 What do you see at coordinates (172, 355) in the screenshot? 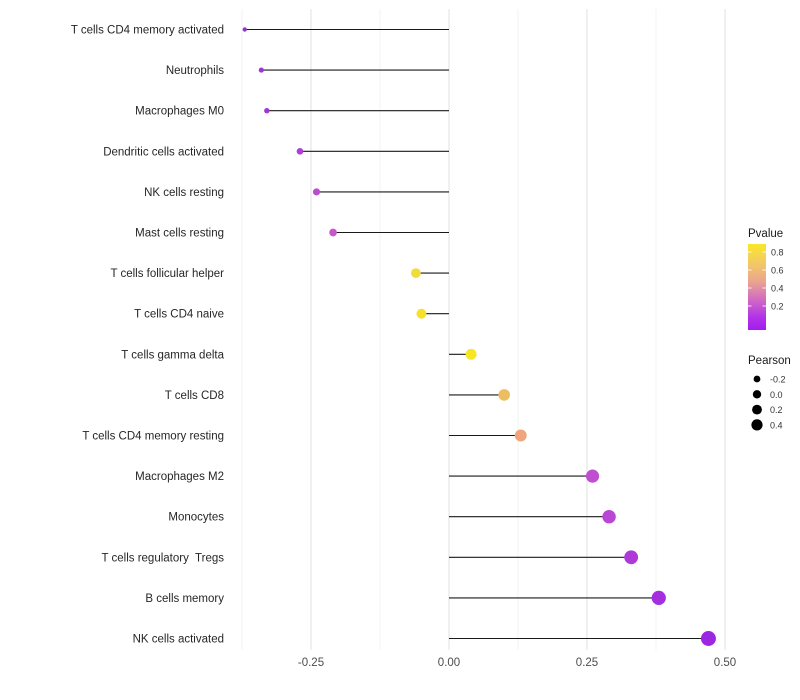
I see `y-axis-label: T cells gamma delta` at bounding box center [172, 355].